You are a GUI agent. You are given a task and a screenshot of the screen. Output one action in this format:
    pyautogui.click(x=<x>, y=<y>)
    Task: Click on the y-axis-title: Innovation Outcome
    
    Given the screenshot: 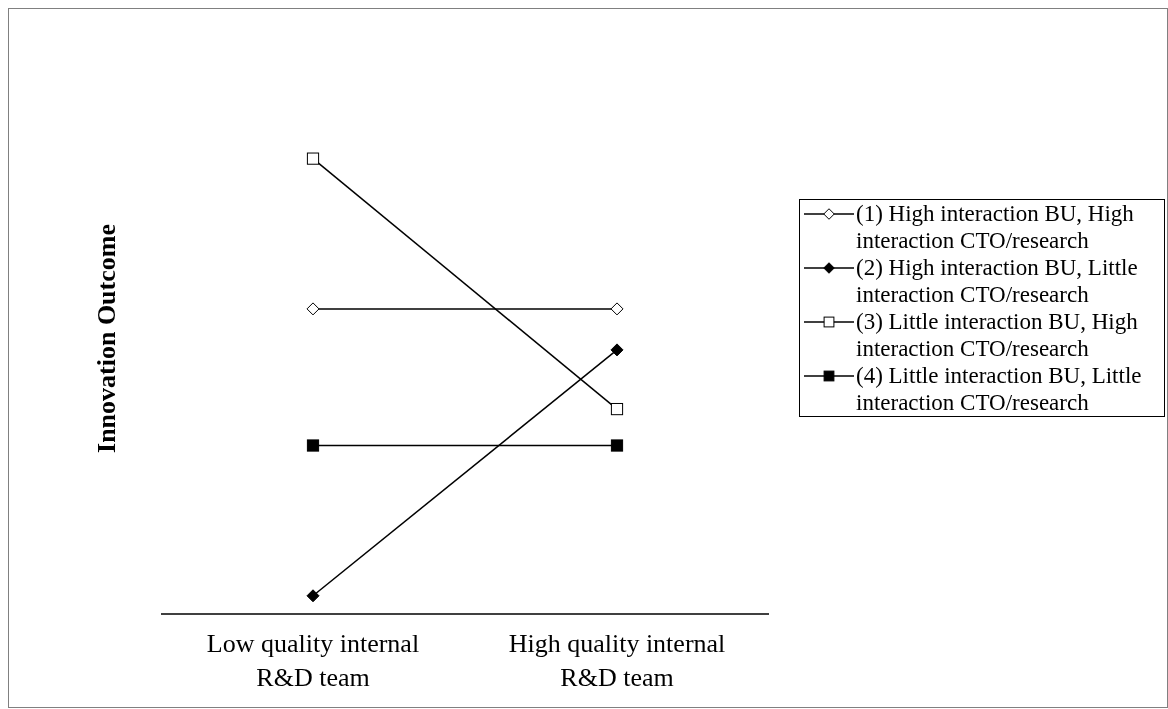 What is the action you would take?
    pyautogui.click(x=107, y=338)
    